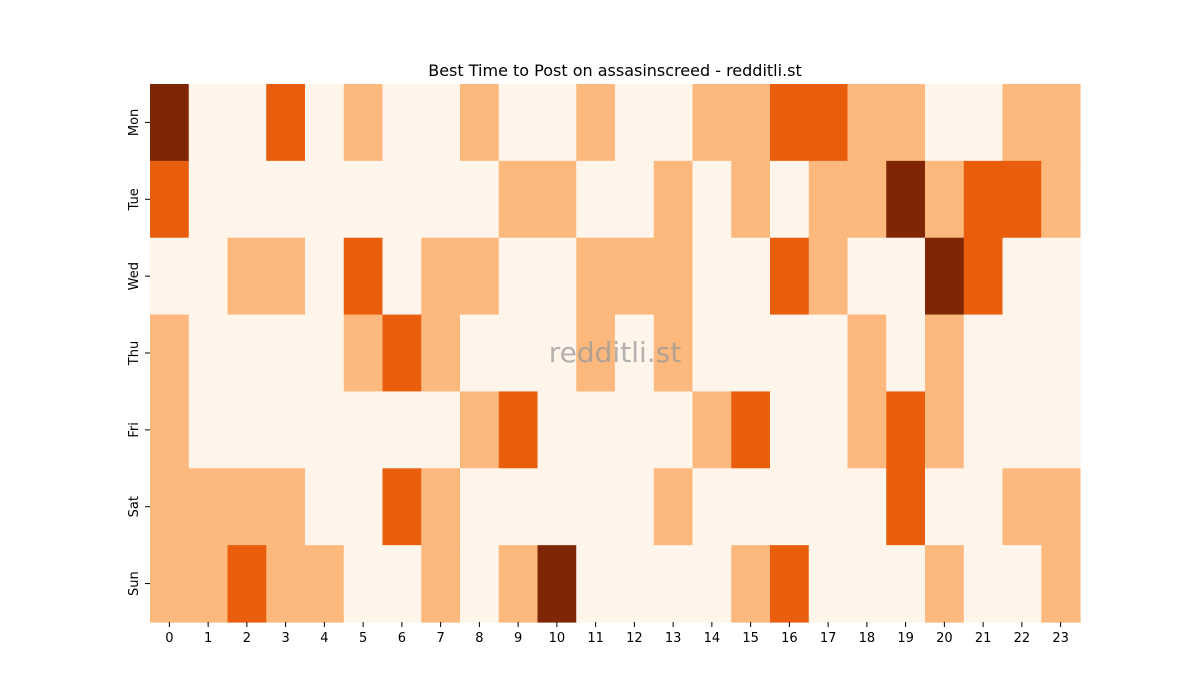 This screenshot has width=1200, height=700. Describe the element at coordinates (595, 638) in the screenshot. I see `x-tick-label: 11` at that location.